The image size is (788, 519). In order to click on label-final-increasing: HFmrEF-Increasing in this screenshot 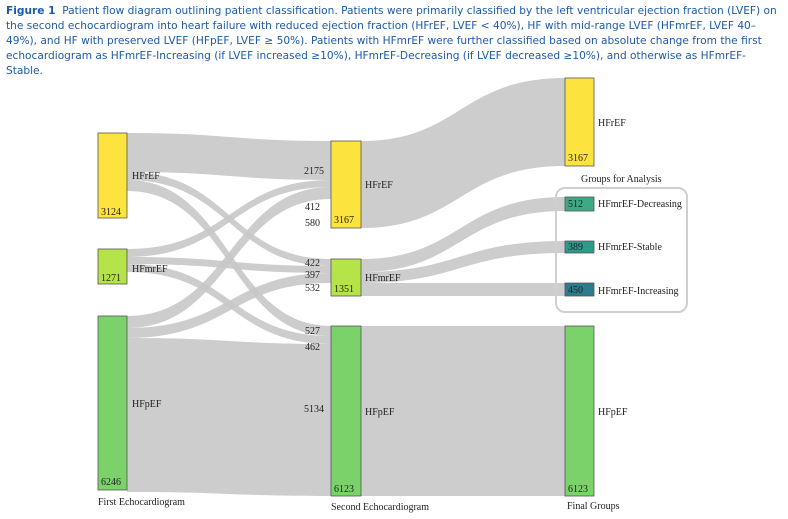, I will do `click(638, 291)`.